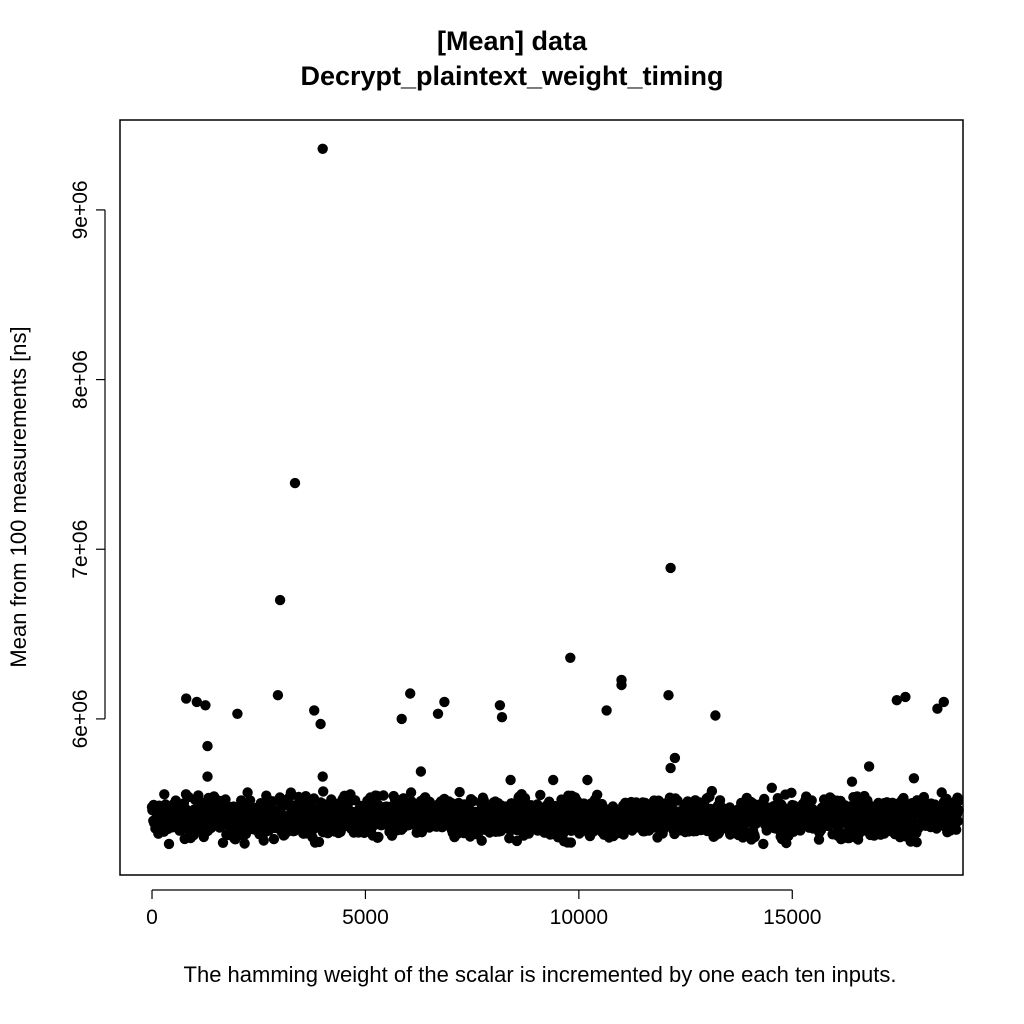 This screenshot has height=1024, width=1024. What do you see at coordinates (80, 549) in the screenshot?
I see `y-tick-label: 7e+06` at bounding box center [80, 549].